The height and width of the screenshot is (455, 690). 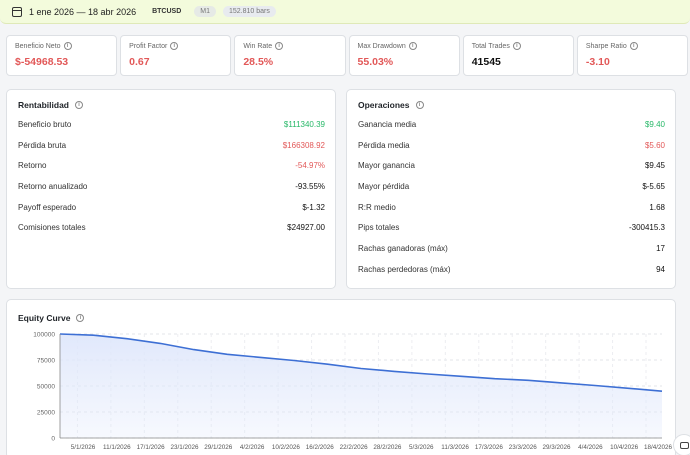 I want to click on stat-row: Rachas ganadoras (máx) 17, so click(x=511, y=248).